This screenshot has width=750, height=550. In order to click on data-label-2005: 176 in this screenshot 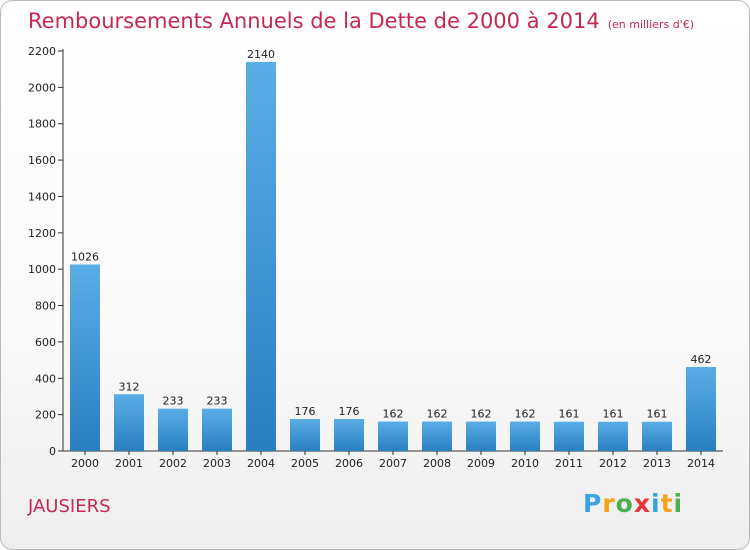, I will do `click(305, 411)`.